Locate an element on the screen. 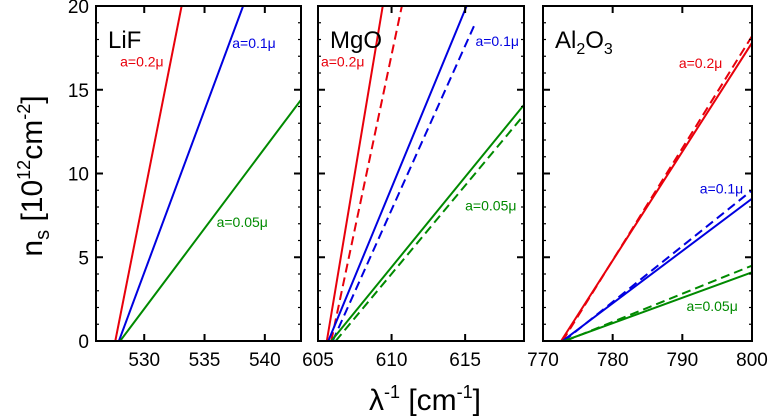 The image size is (778, 419). panel-title: LiF is located at coordinates (124, 40).